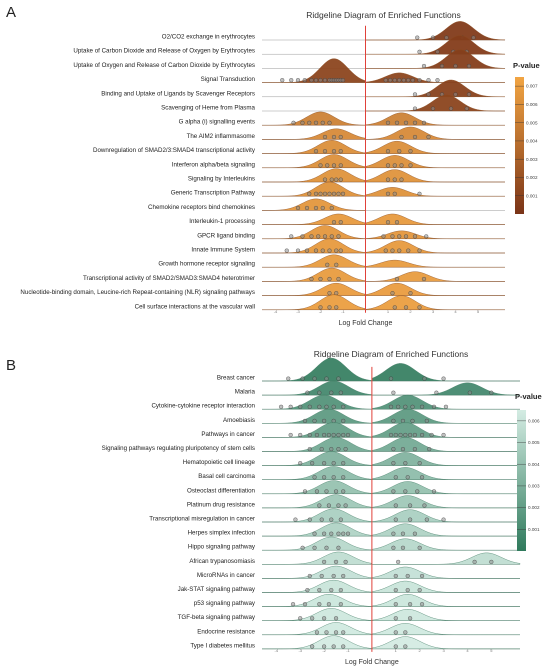 This screenshot has width=550, height=669. I want to click on x-tick-label: -3, so click(300, 650).